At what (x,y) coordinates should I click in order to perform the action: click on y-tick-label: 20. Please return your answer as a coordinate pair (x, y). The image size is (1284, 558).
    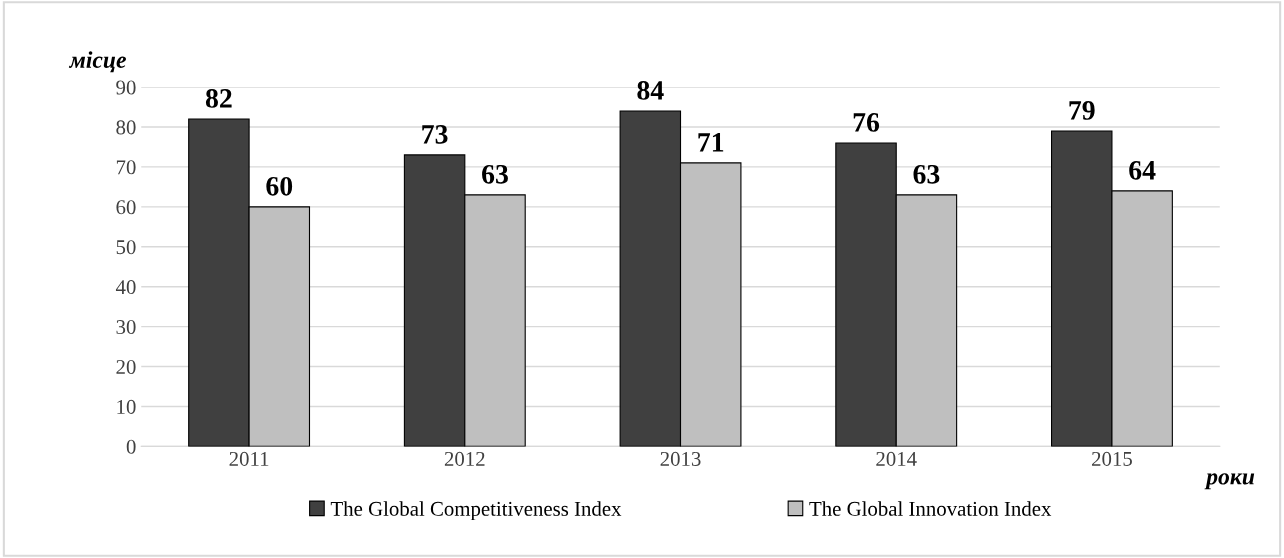
    Looking at the image, I should click on (126, 366).